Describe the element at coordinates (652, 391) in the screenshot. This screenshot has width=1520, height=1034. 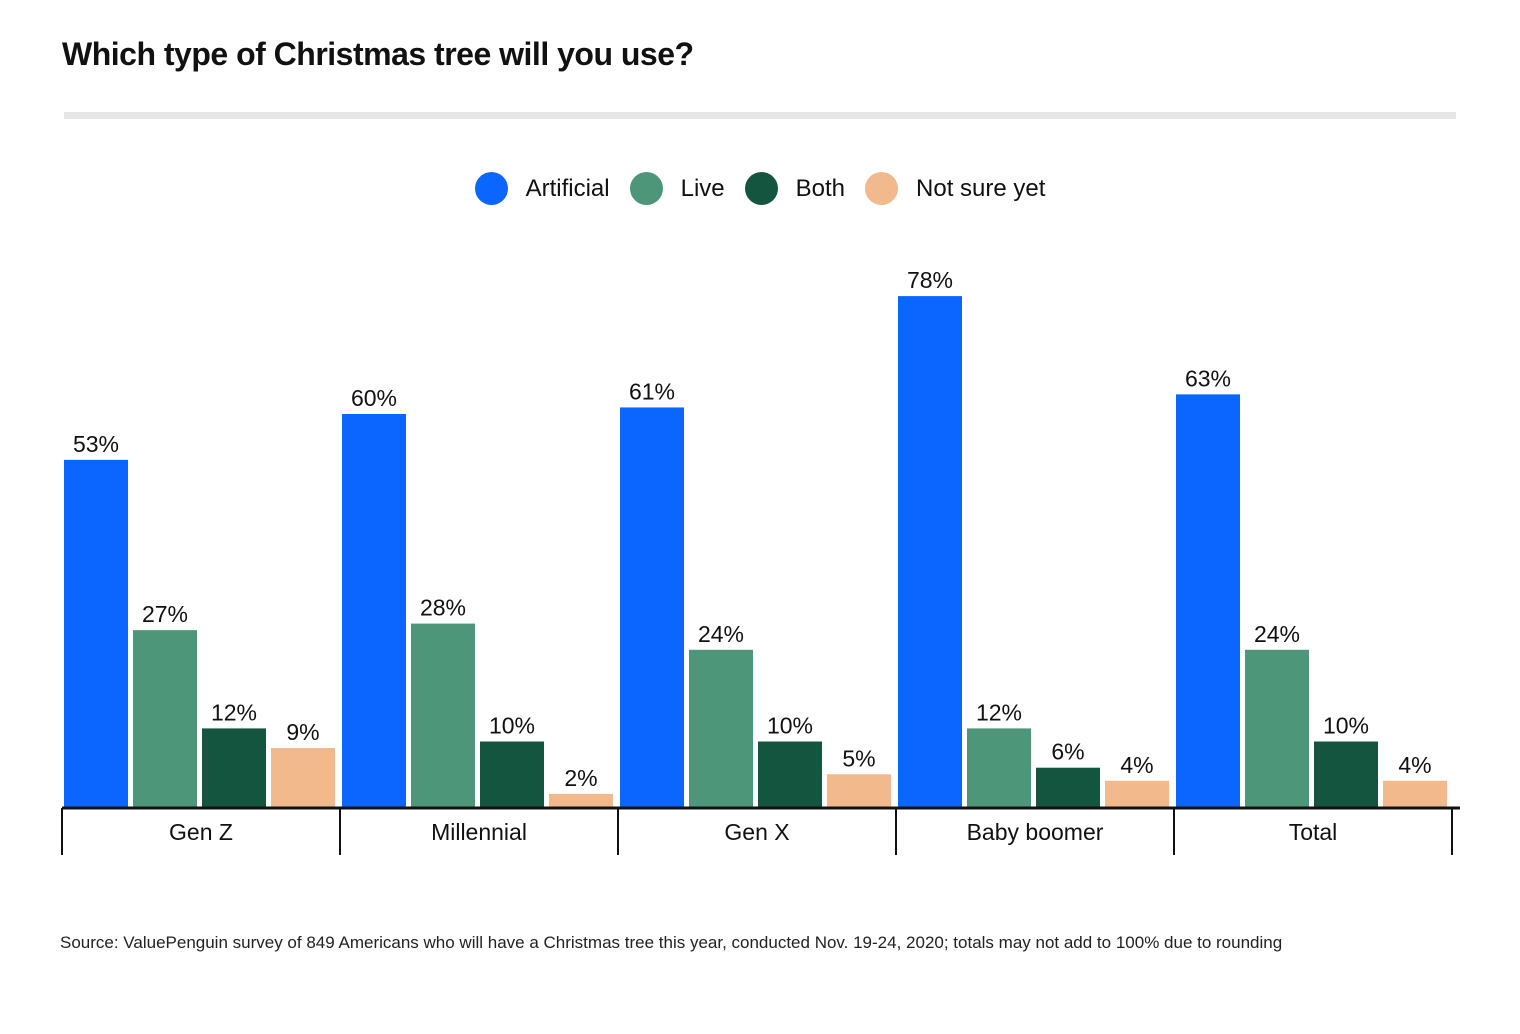
I see `data-label-gen-x-artificial: 61%` at that location.